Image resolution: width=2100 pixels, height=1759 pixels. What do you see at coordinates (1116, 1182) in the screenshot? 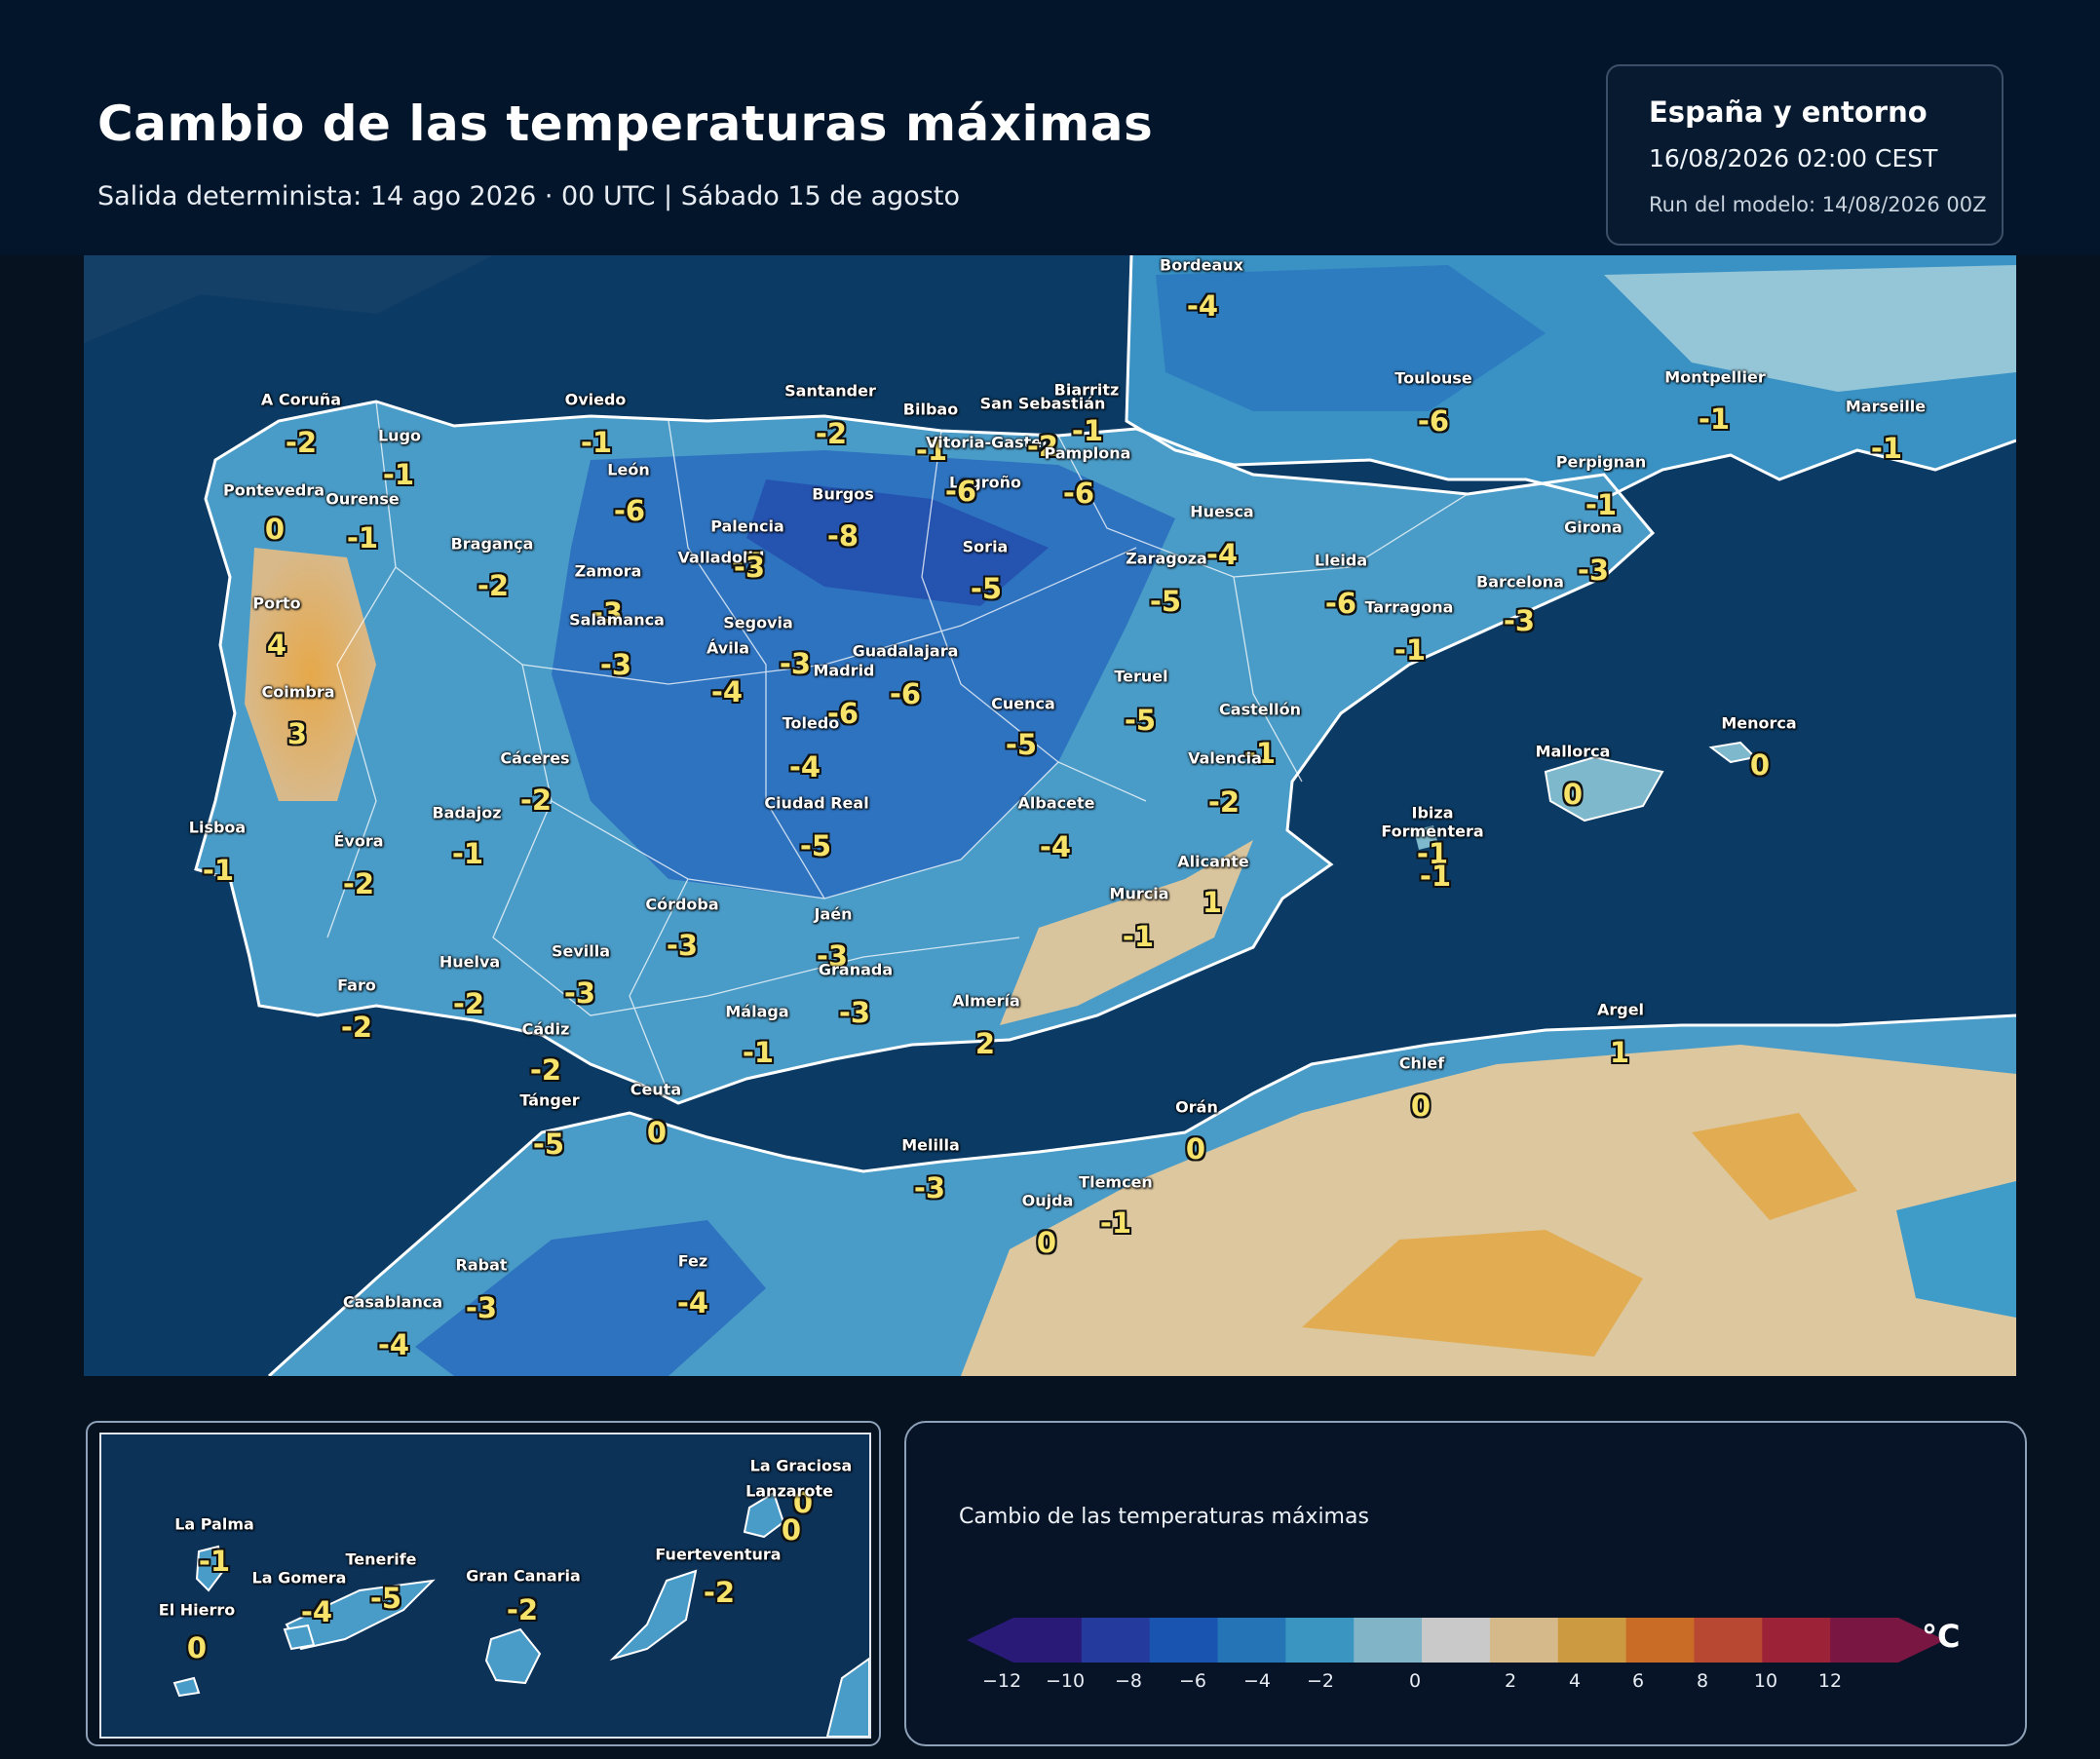
I see `station-name: Tlemcen` at bounding box center [1116, 1182].